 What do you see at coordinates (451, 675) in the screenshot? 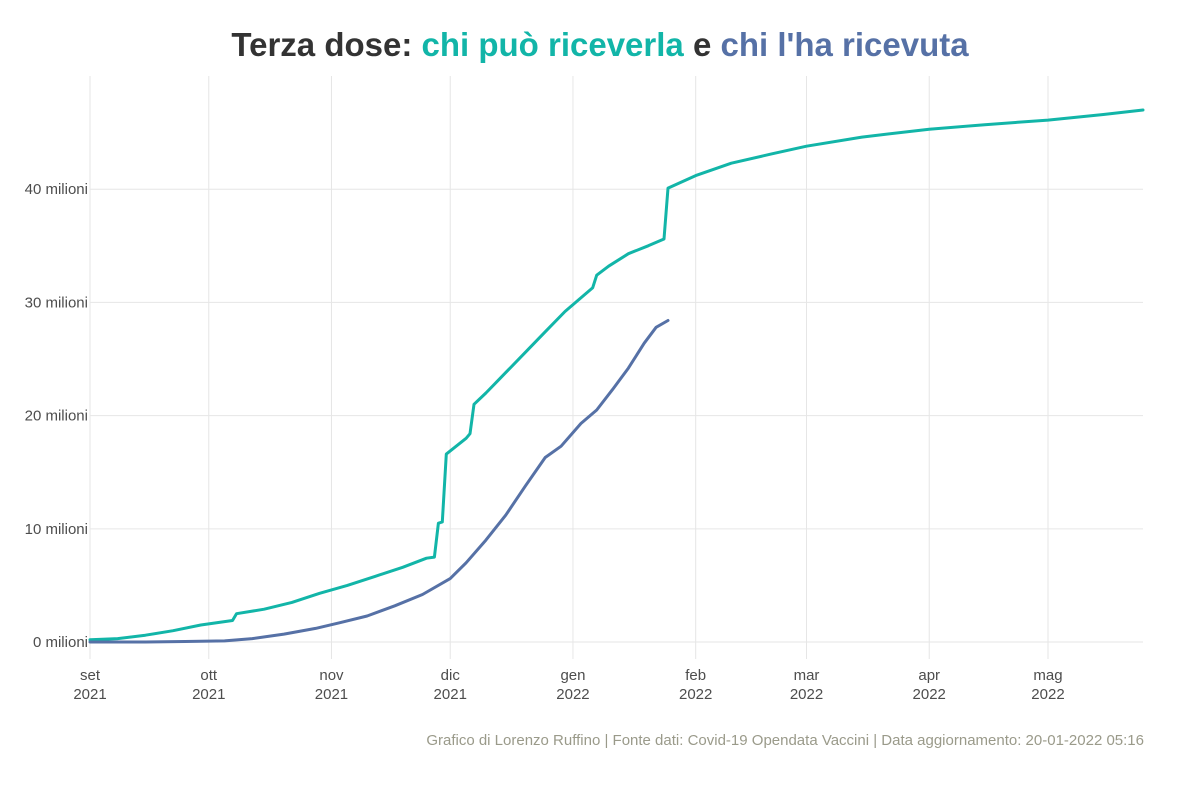
I see `x-tick-month: dic` at bounding box center [451, 675].